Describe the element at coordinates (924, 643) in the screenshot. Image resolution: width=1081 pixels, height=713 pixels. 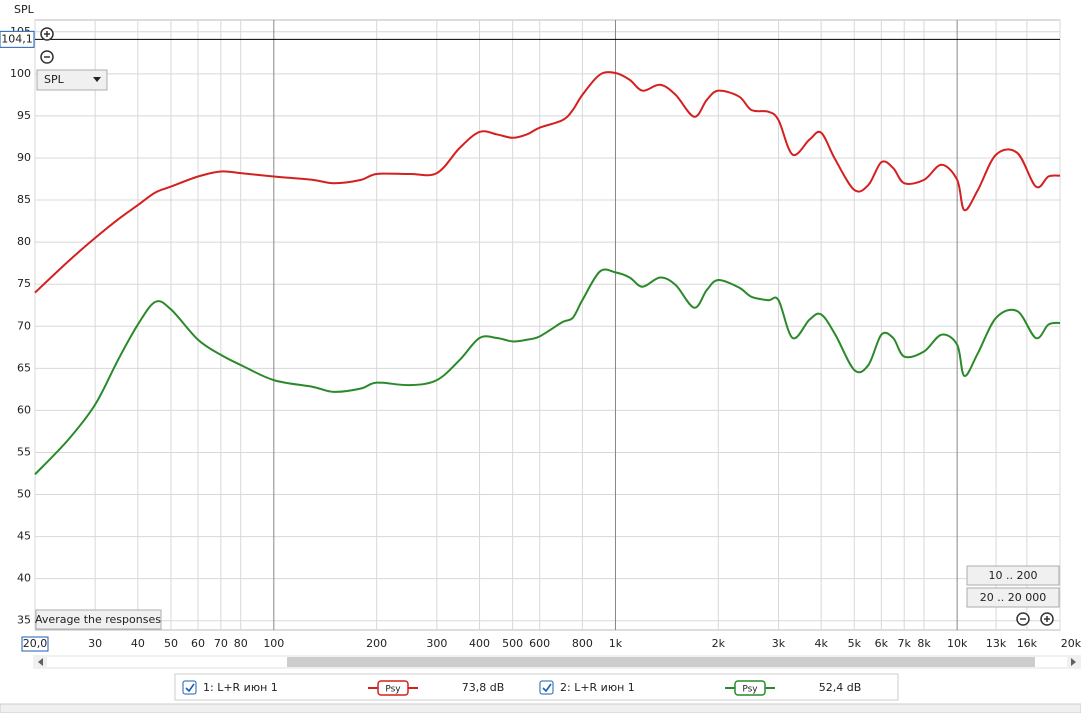
I see `x-tick-label: 8k` at that location.